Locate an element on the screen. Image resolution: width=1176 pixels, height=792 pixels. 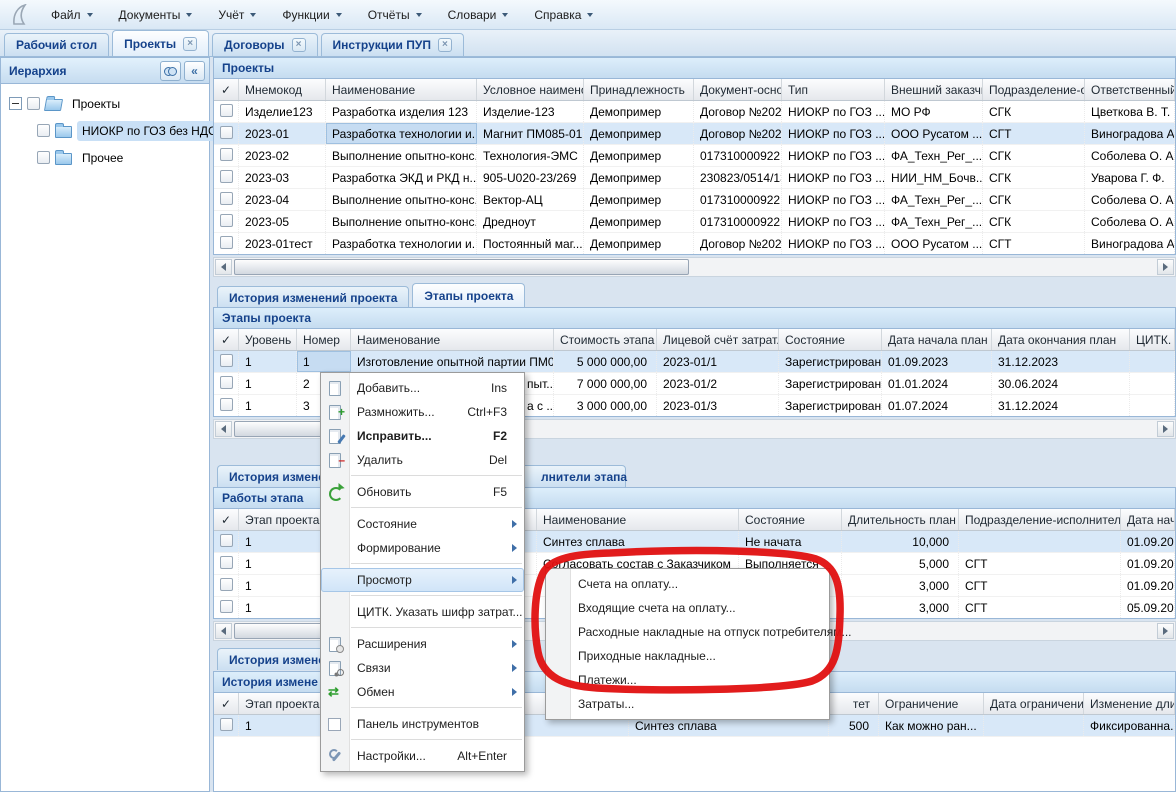
context-menu-item: Обмен is located at coordinates (422, 692).